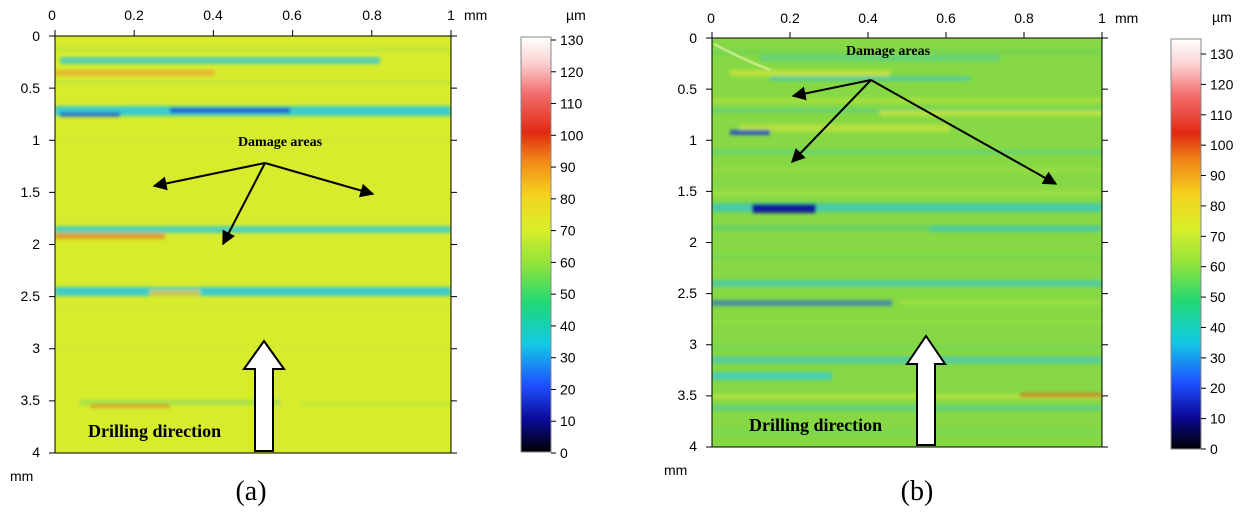 The height and width of the screenshot is (514, 1254). Describe the element at coordinates (31, 400) in the screenshot. I see `y-tick-a-7: 3.5` at that location.